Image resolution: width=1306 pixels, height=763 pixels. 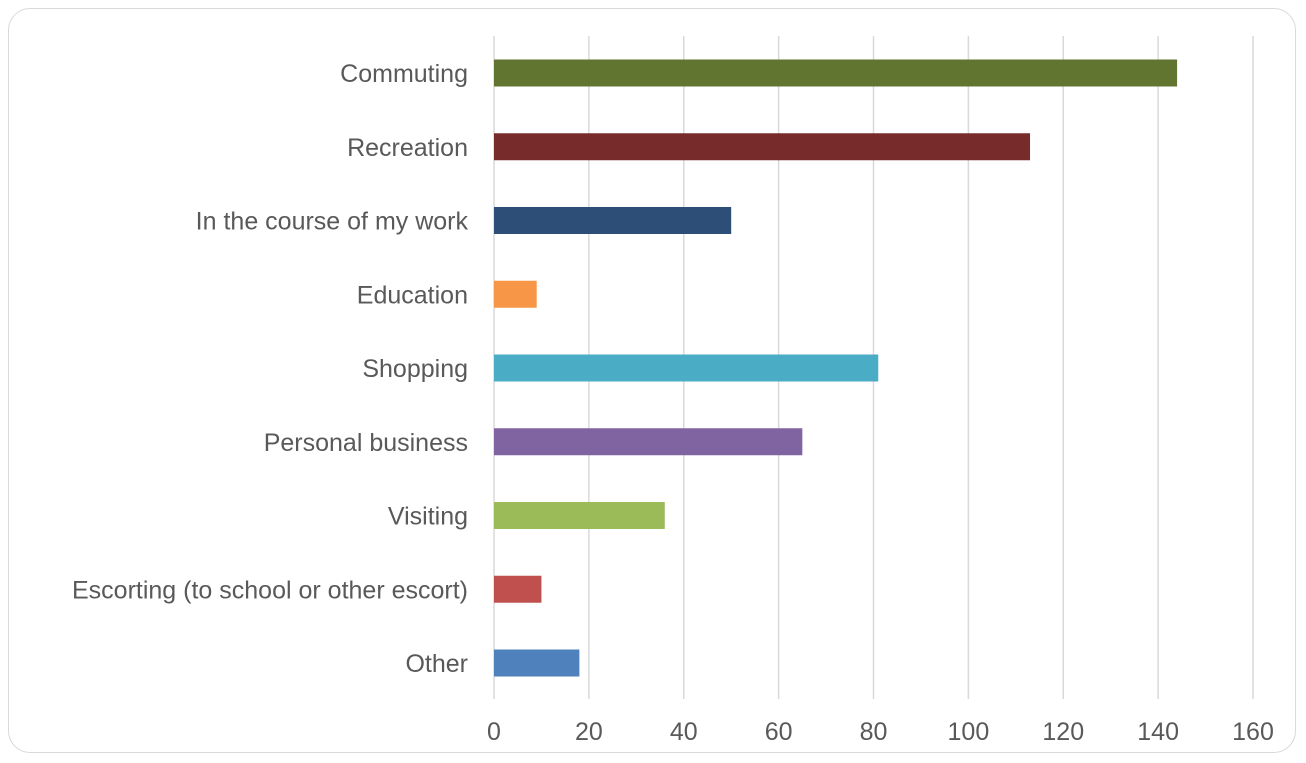 What do you see at coordinates (1253, 732) in the screenshot?
I see `x-tick-label-160: 160` at bounding box center [1253, 732].